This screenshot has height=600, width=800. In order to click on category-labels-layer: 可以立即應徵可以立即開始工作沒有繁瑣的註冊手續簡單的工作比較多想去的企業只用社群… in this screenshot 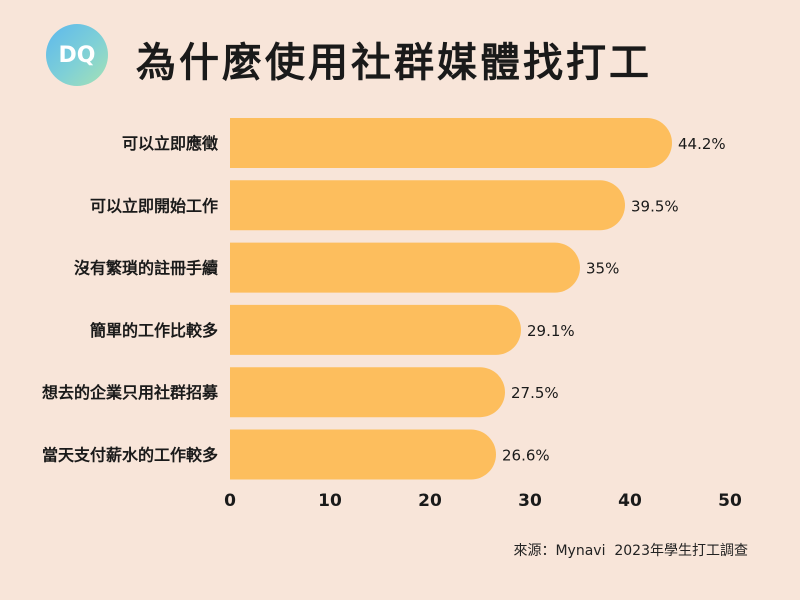, I will do `click(130, 299)`.